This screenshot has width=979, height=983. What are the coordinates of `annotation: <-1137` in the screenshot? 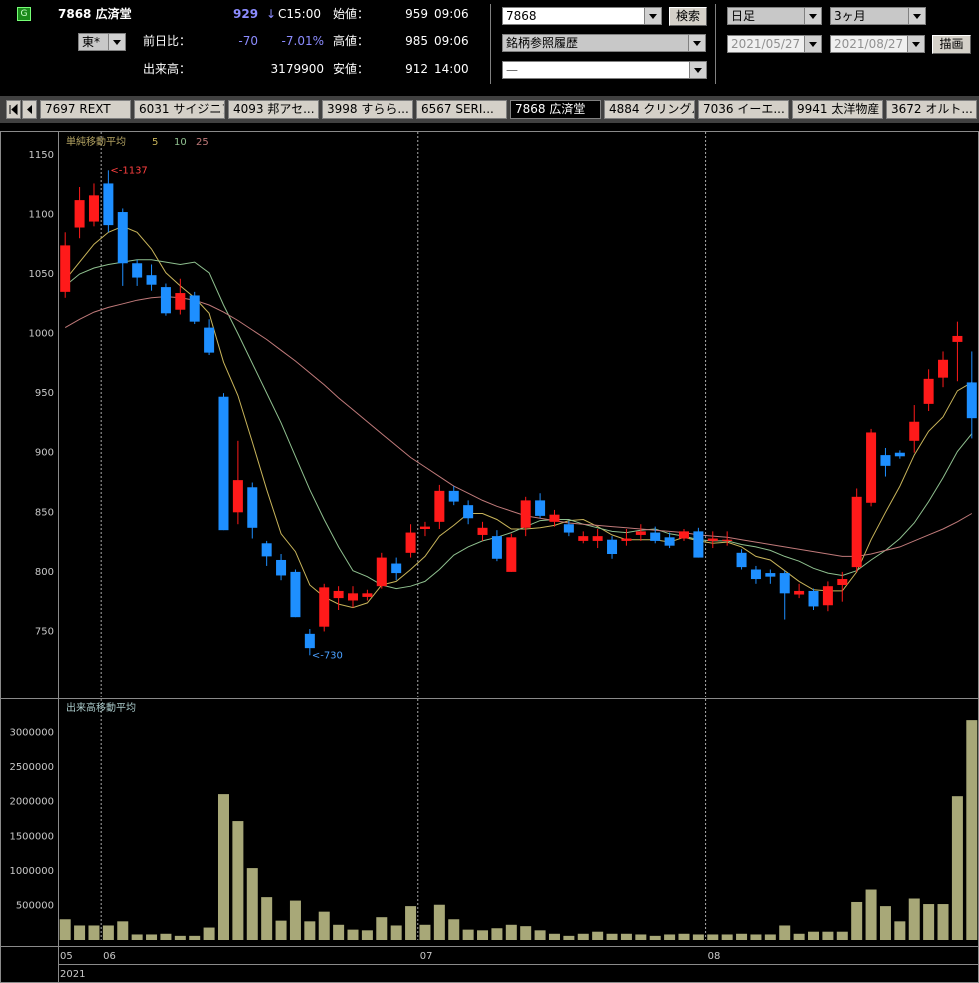 It's located at (128, 170).